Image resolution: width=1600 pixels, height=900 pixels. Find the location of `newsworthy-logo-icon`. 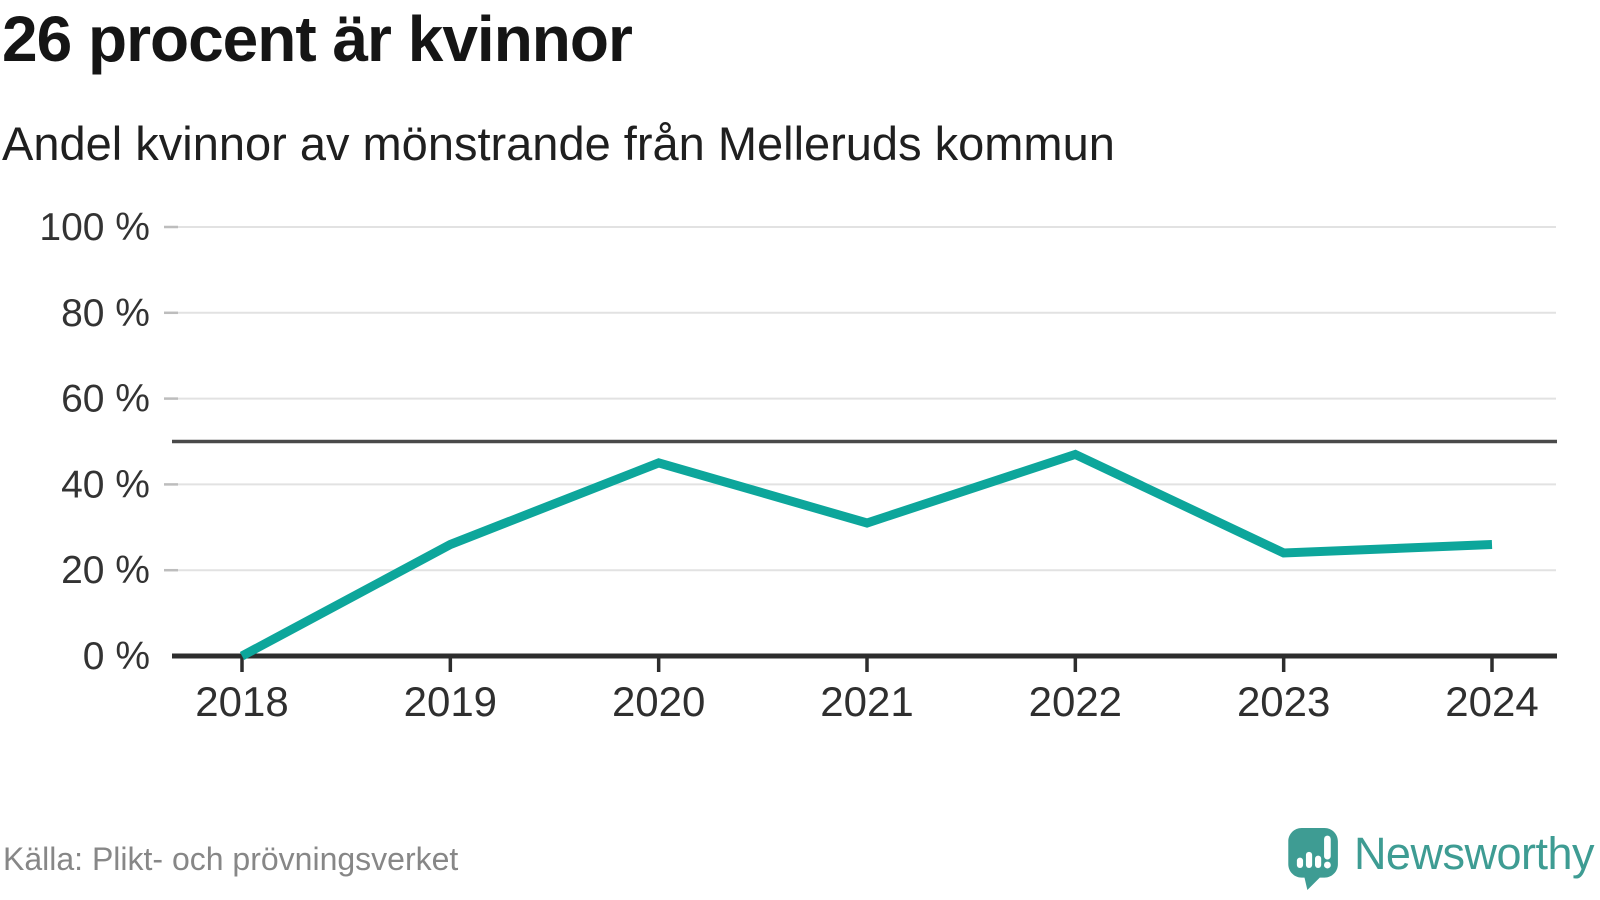

newsworthy-logo-icon is located at coordinates (1313, 859).